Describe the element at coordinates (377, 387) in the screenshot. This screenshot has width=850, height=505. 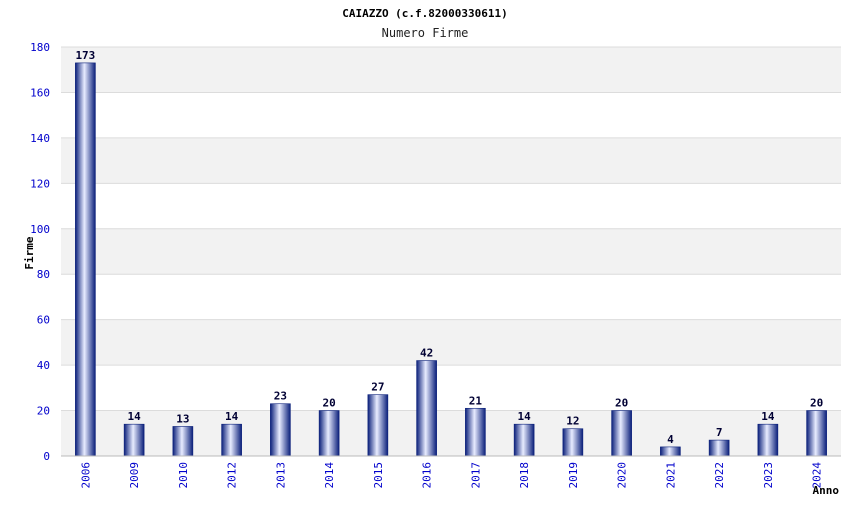
I see `data-label: 27` at that location.